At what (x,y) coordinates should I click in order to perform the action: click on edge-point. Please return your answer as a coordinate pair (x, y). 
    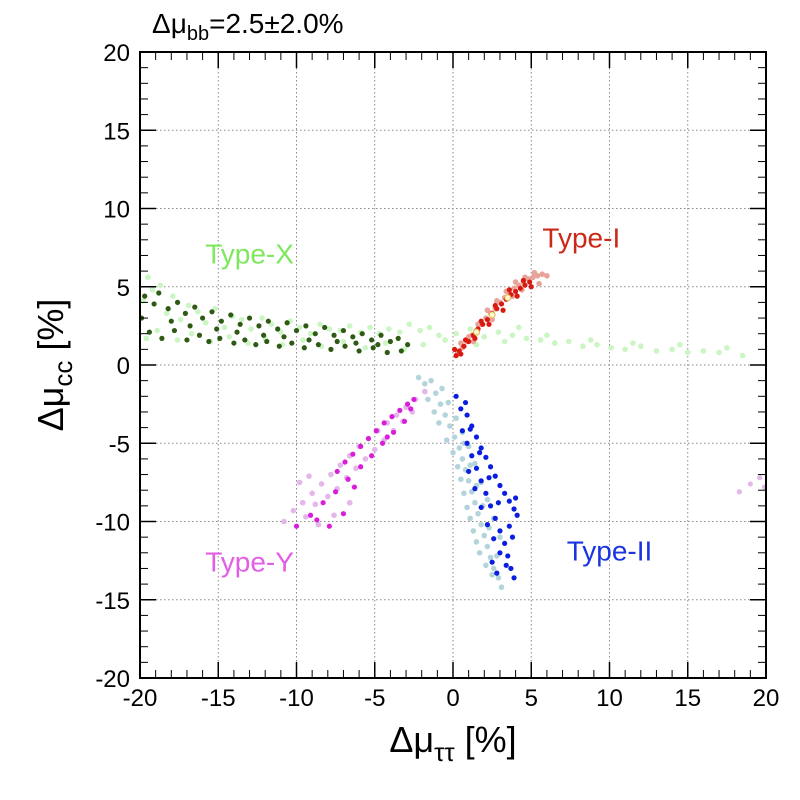
    Looking at the image, I should click on (739, 492).